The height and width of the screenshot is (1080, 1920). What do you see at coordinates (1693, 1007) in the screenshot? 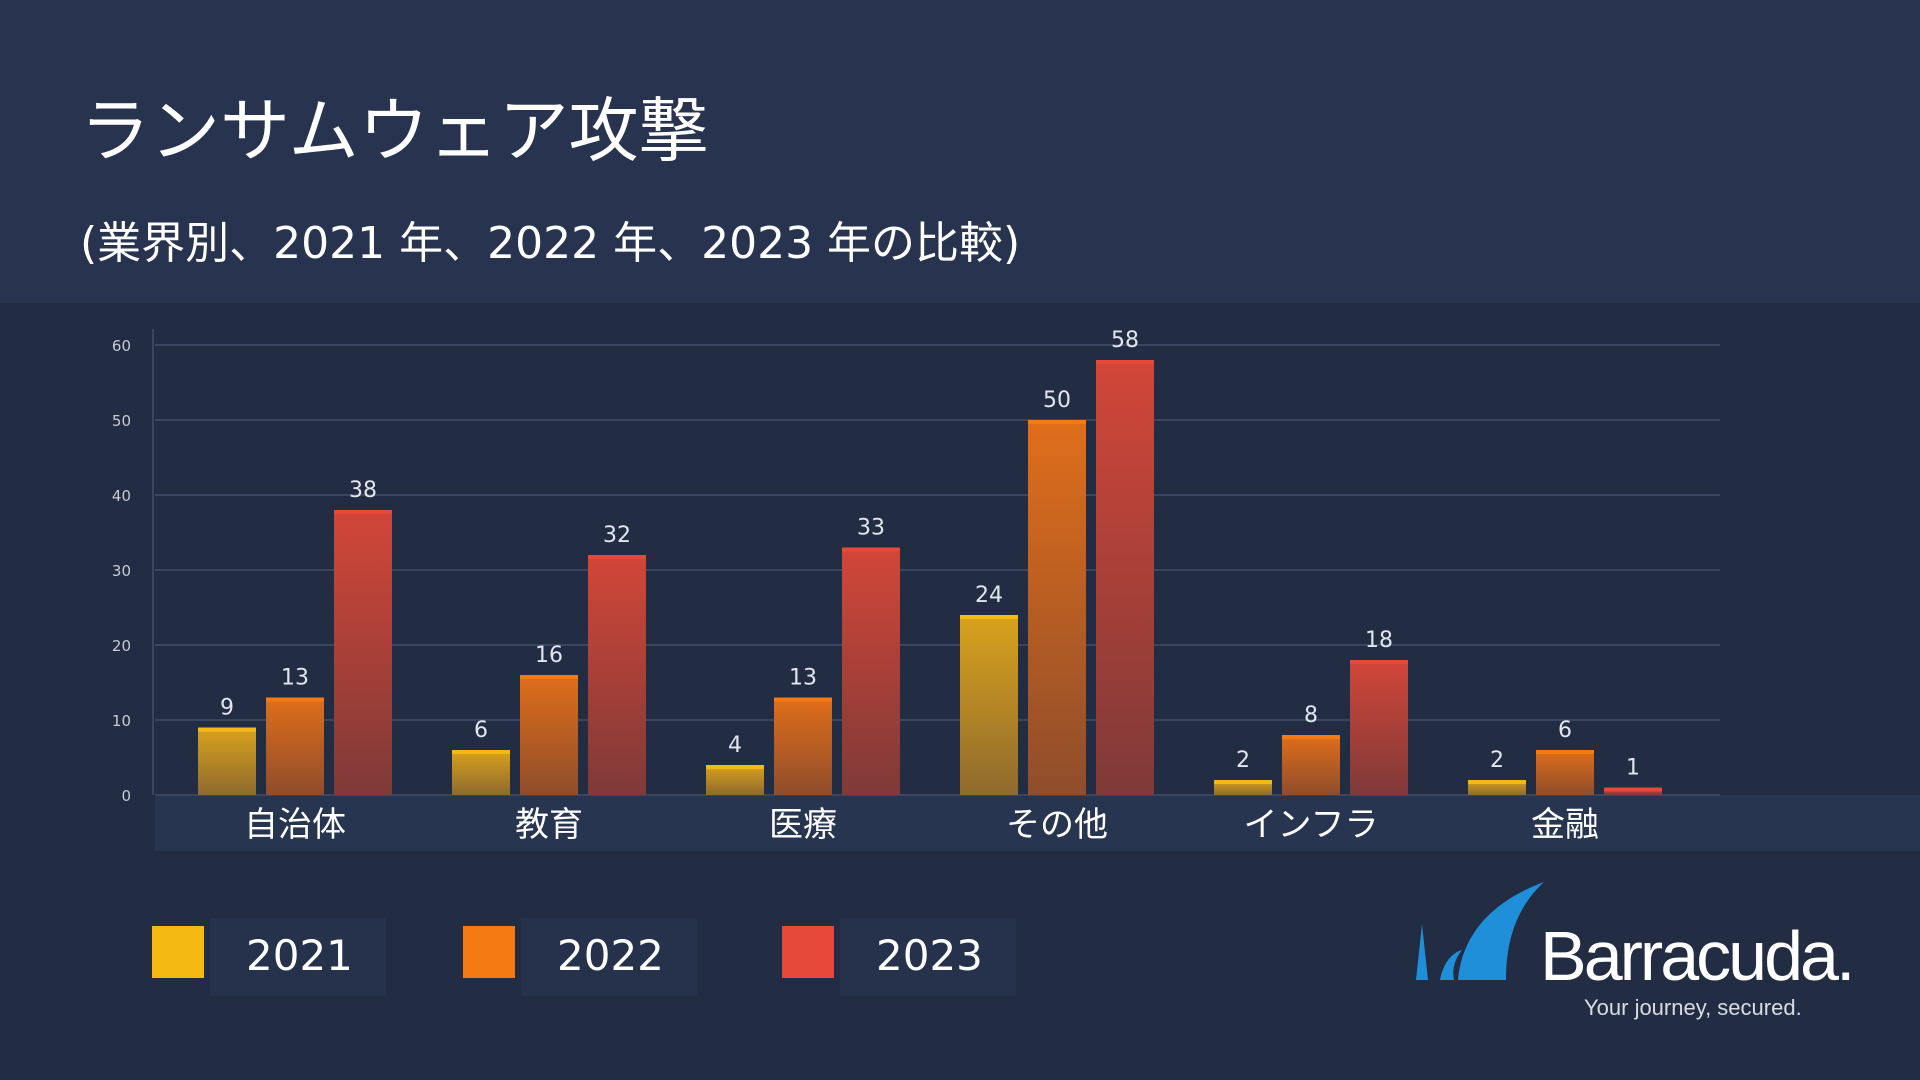
I see `logo-tagline: Your journey, secured.` at bounding box center [1693, 1007].